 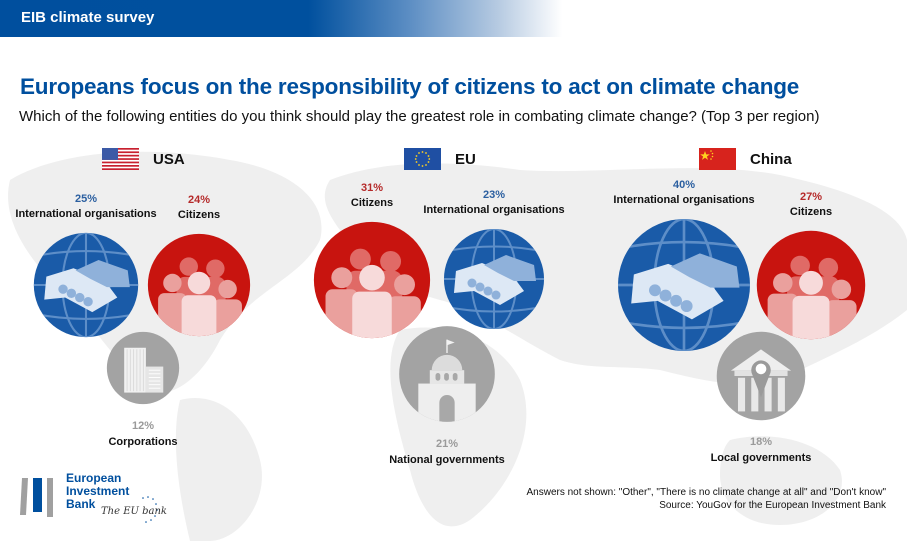 I want to click on bubble-label-china-citizens: Citizens, so click(x=811, y=211).